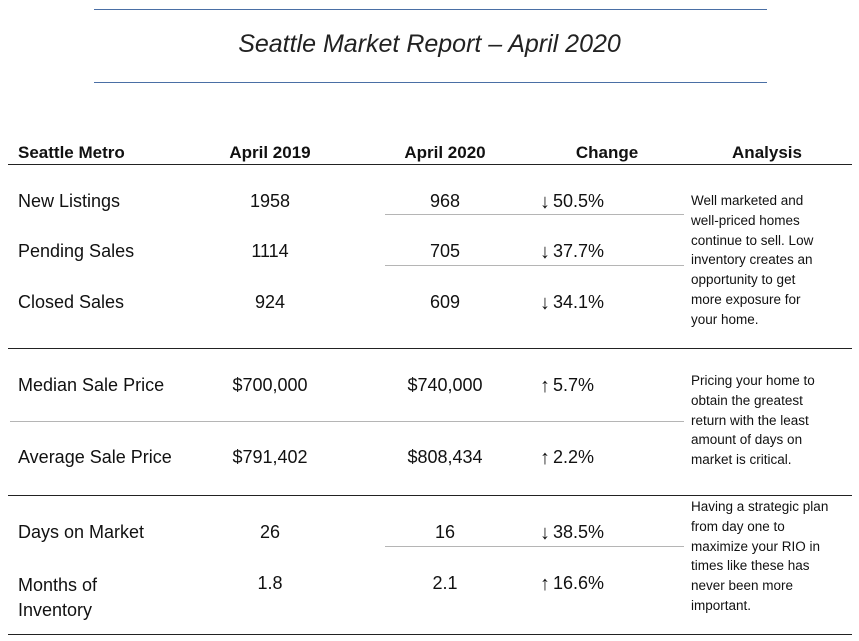 This screenshot has height=641, width=859. Describe the element at coordinates (747, 400) in the screenshot. I see `analysis-line: obtain the greatest` at that location.